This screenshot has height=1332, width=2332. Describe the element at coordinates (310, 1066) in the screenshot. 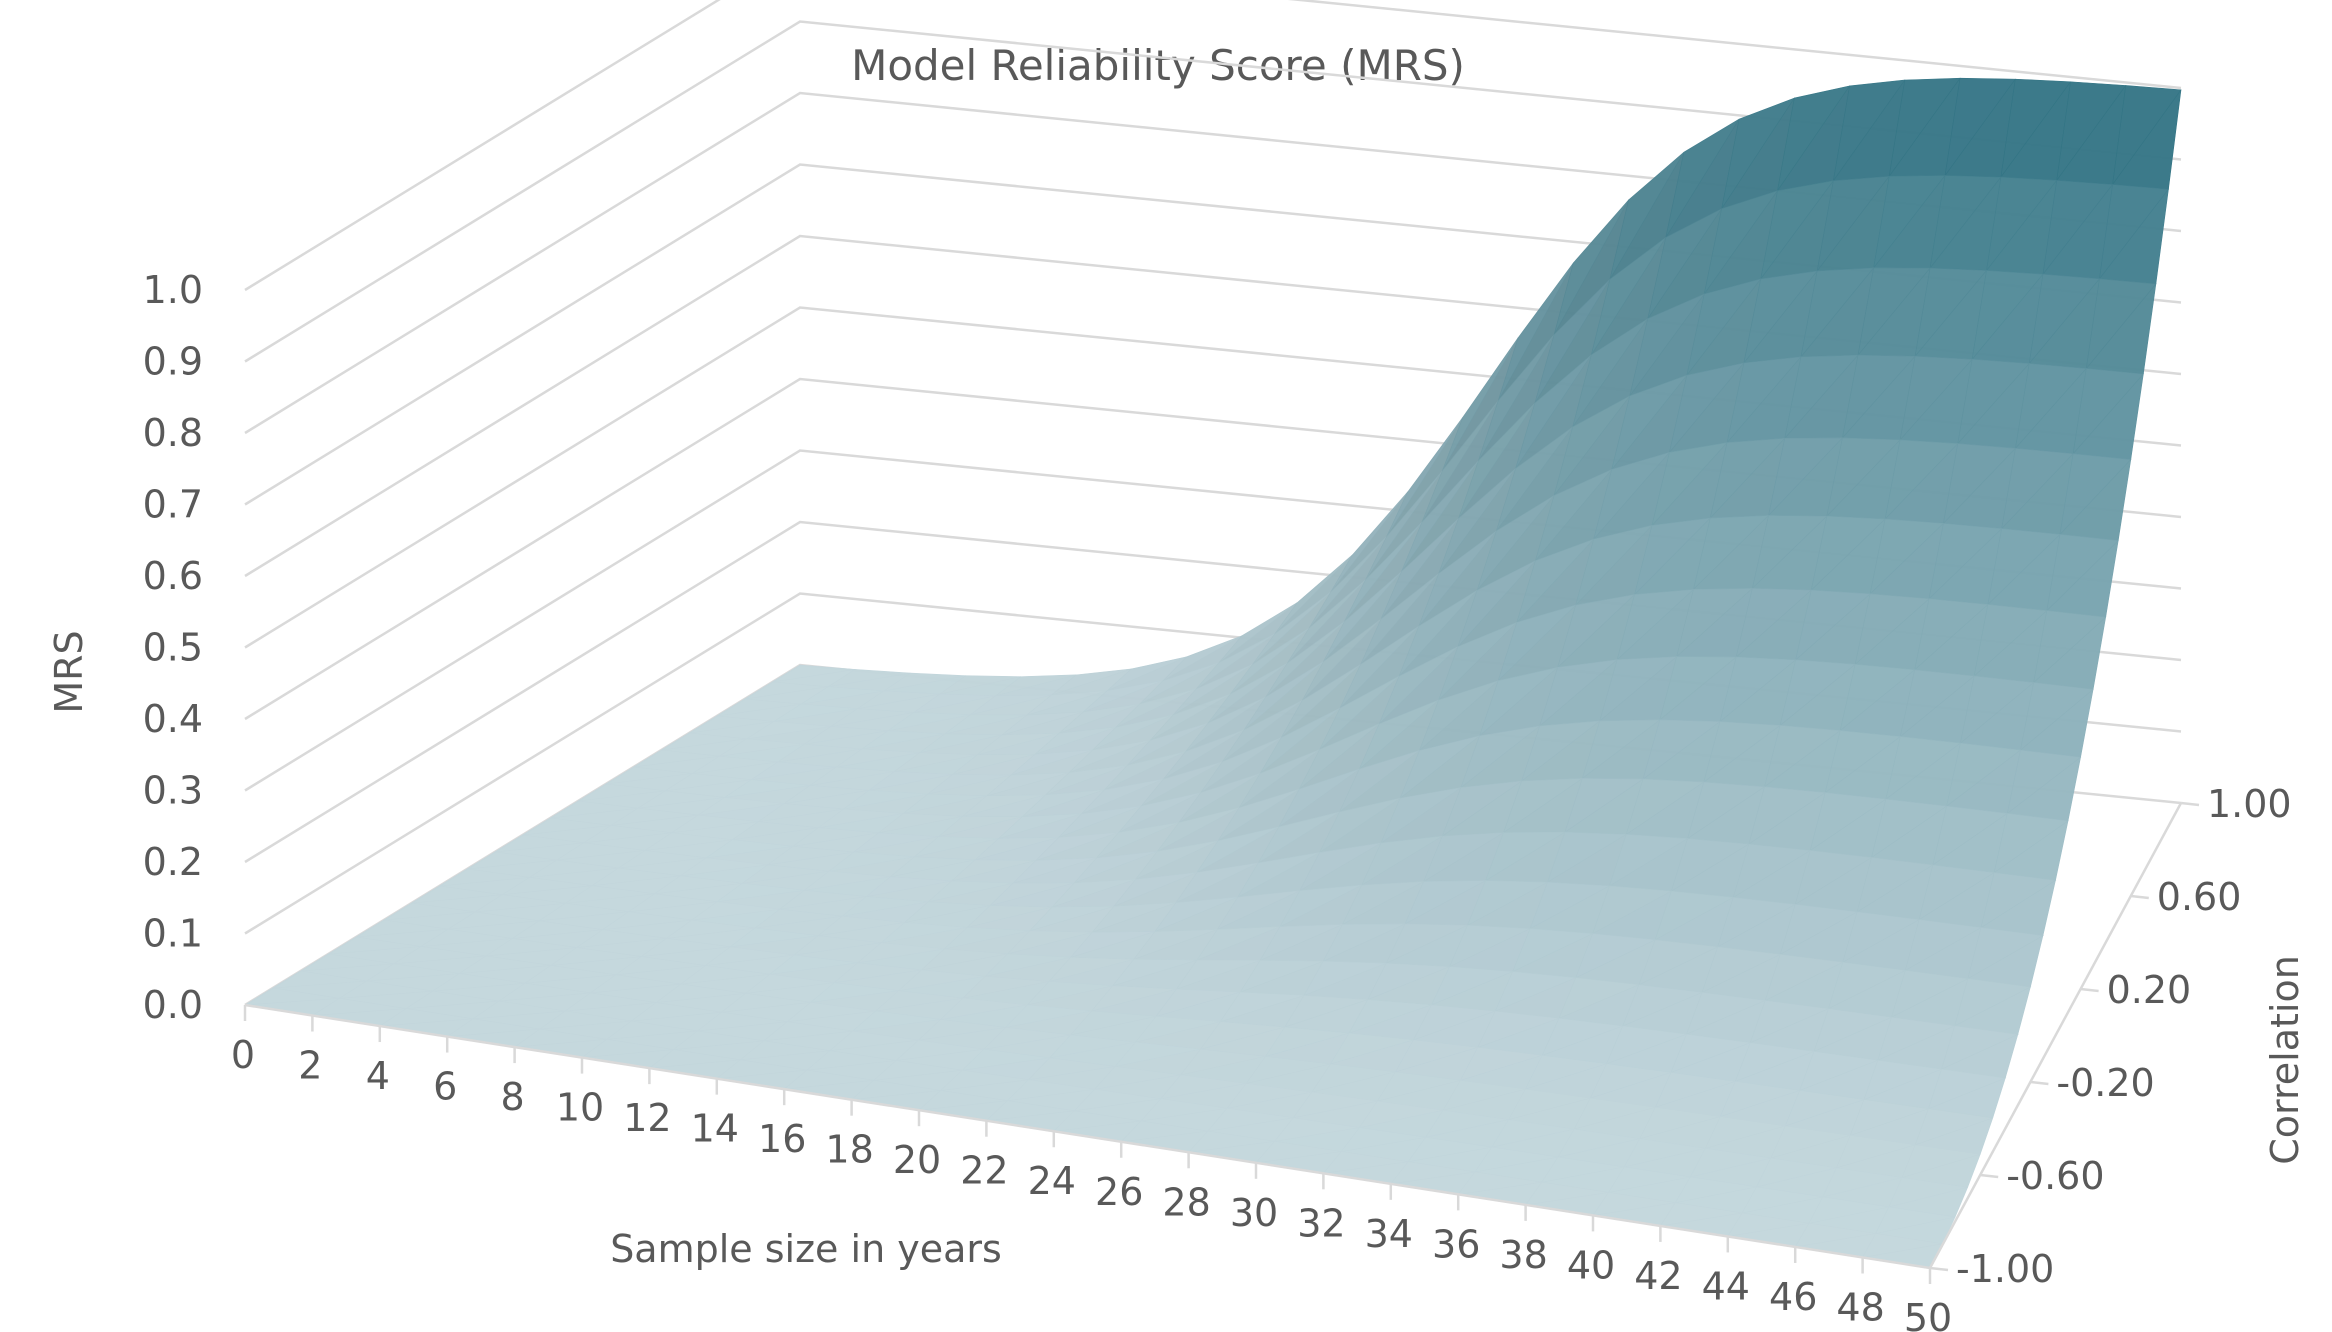

I see `x-tick-label: 2` at that location.